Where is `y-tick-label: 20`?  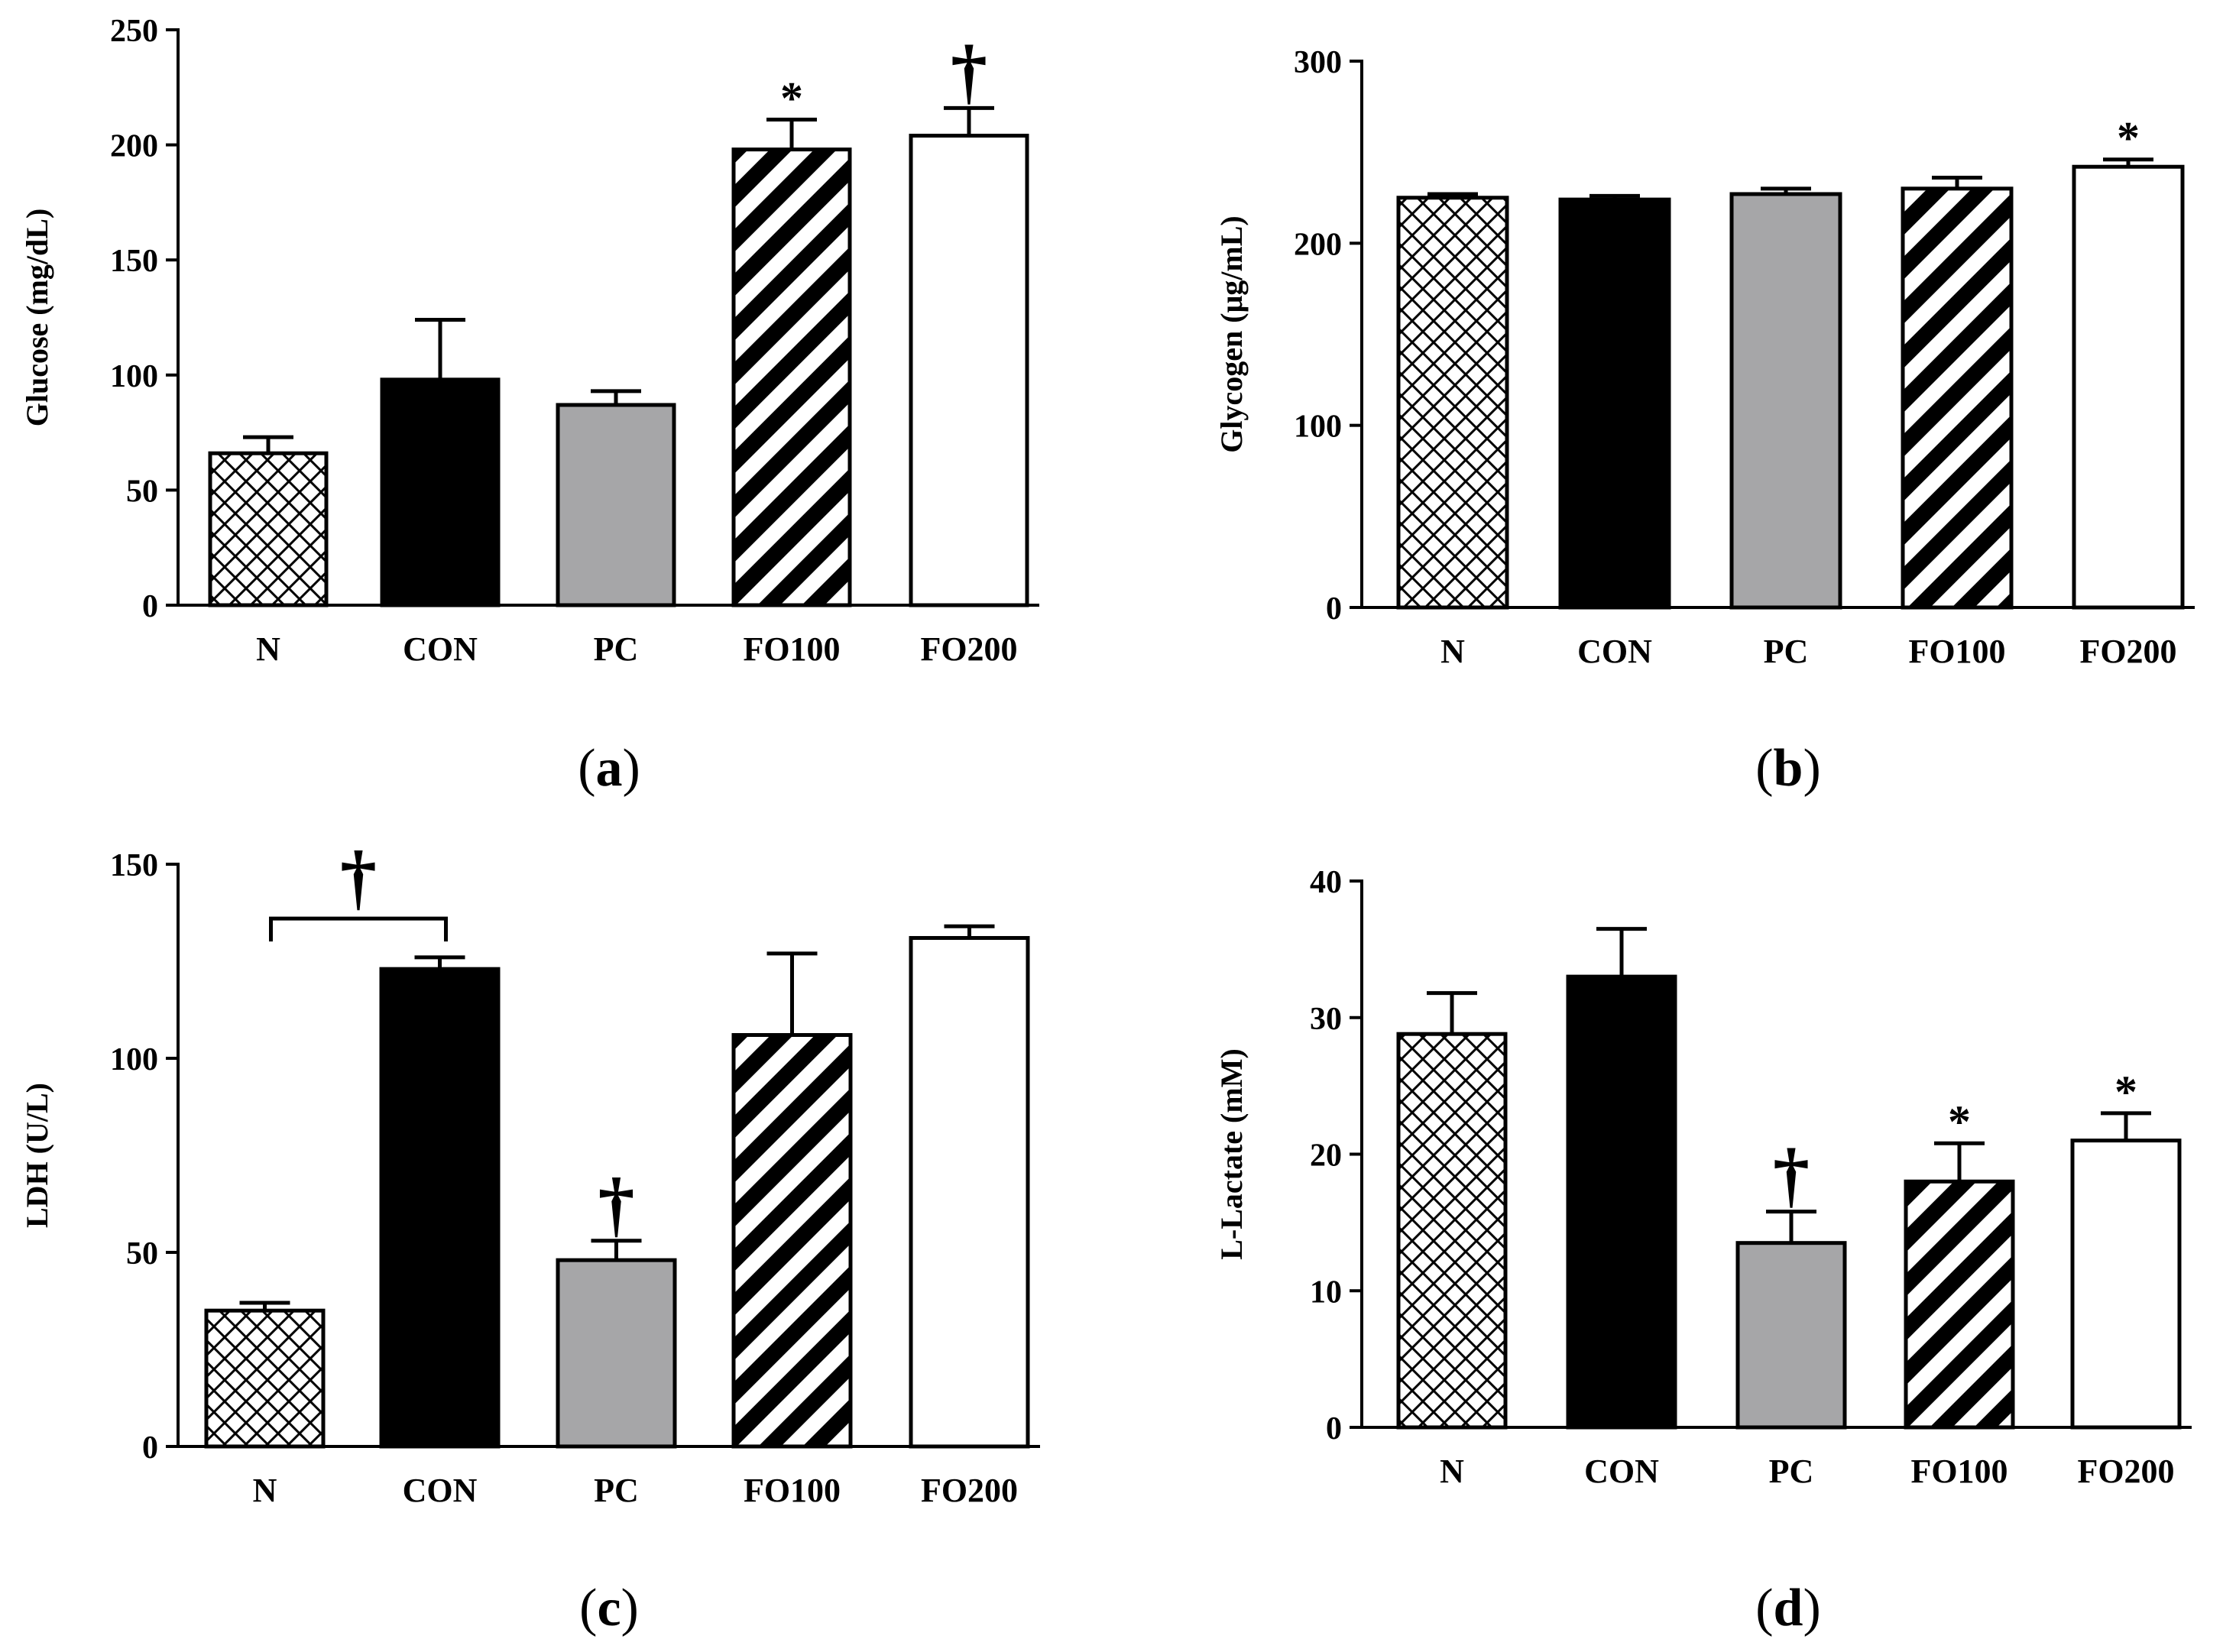 y-tick-label: 20 is located at coordinates (1326, 1156).